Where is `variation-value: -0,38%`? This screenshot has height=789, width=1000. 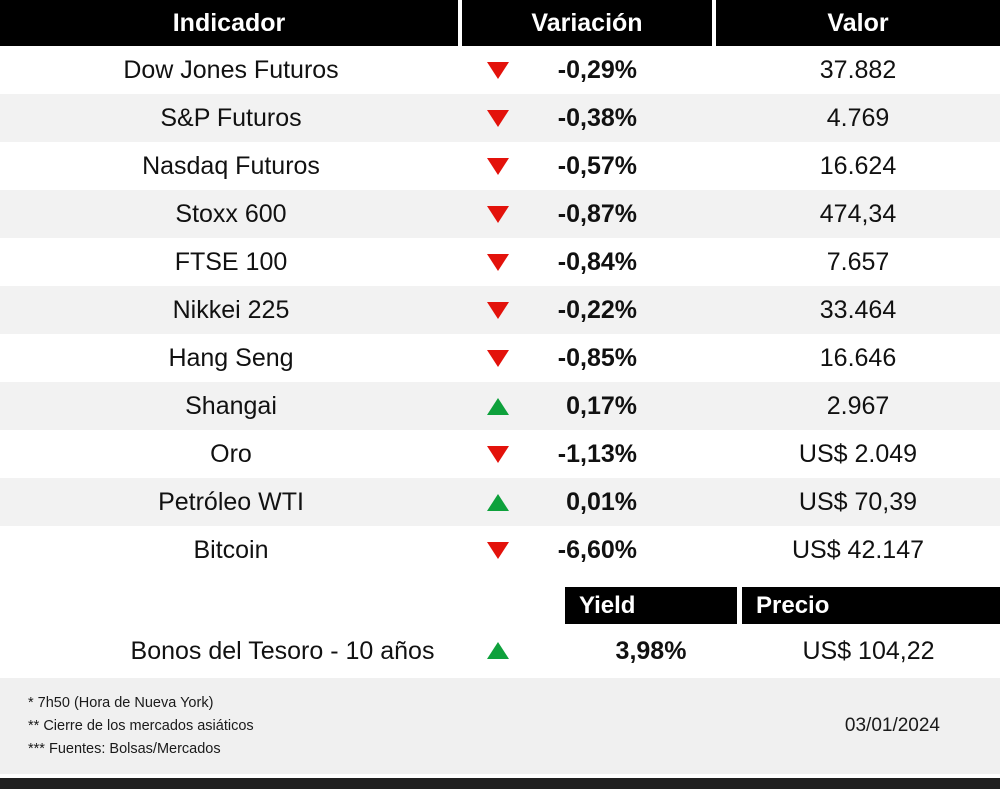
variation-value: -0,38% is located at coordinates (597, 117).